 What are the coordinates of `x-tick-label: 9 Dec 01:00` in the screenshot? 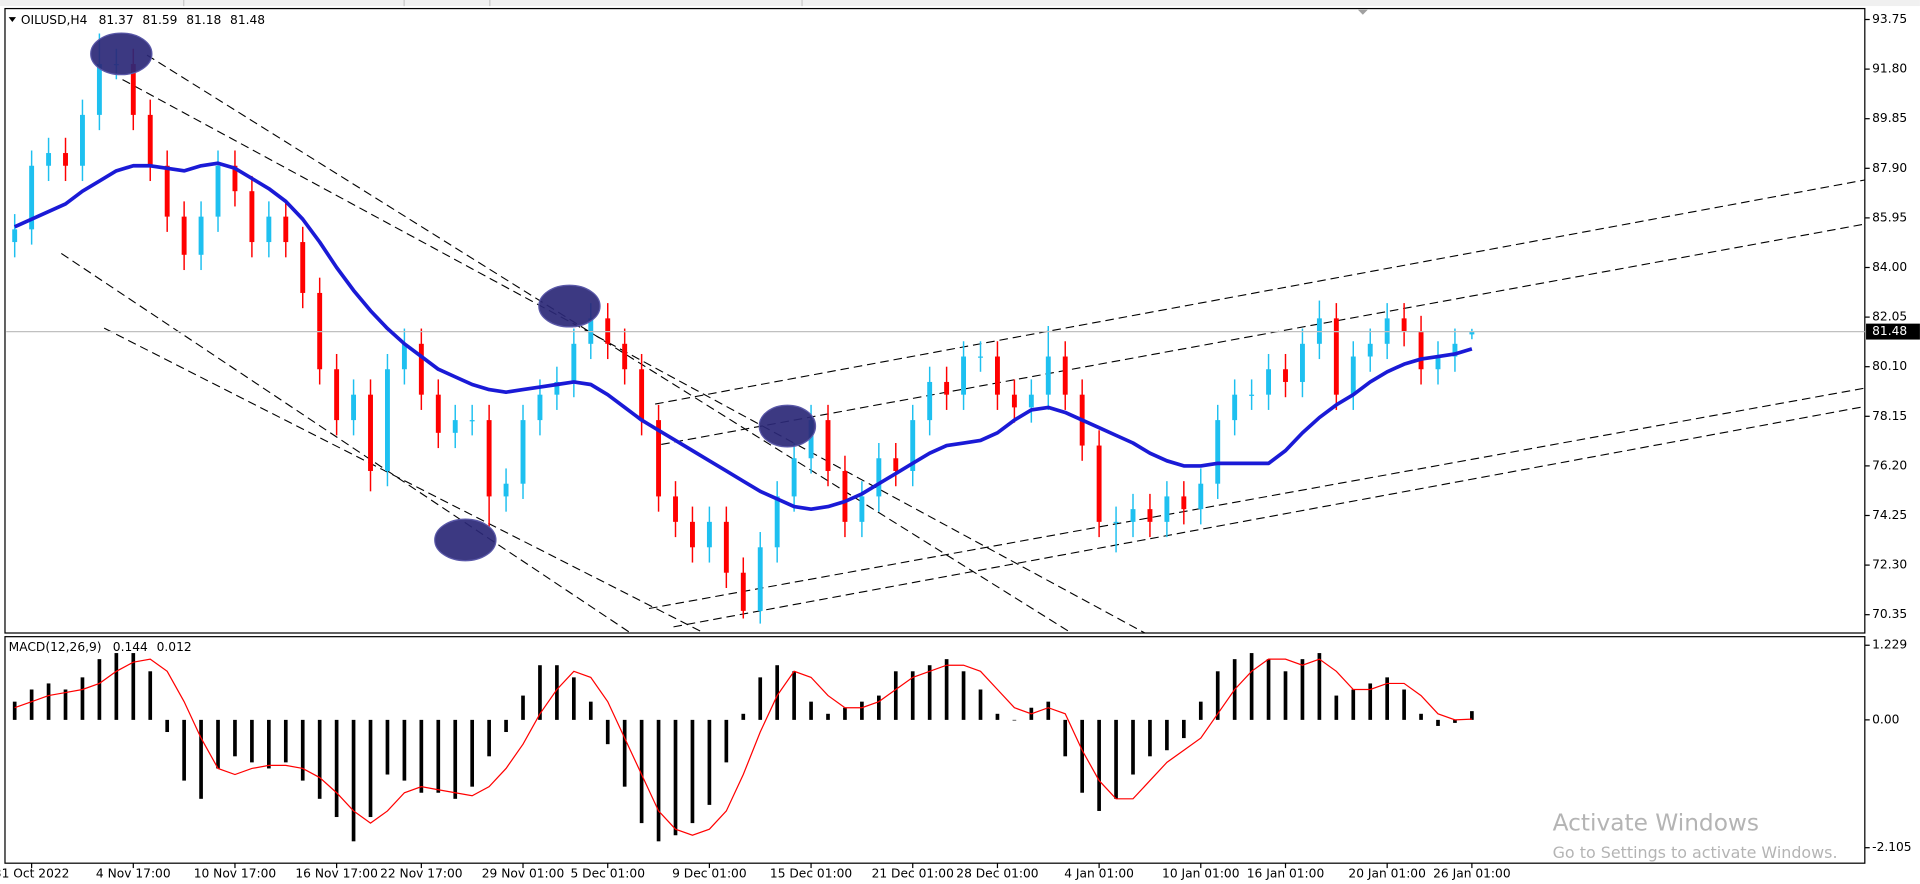 It's located at (709, 874).